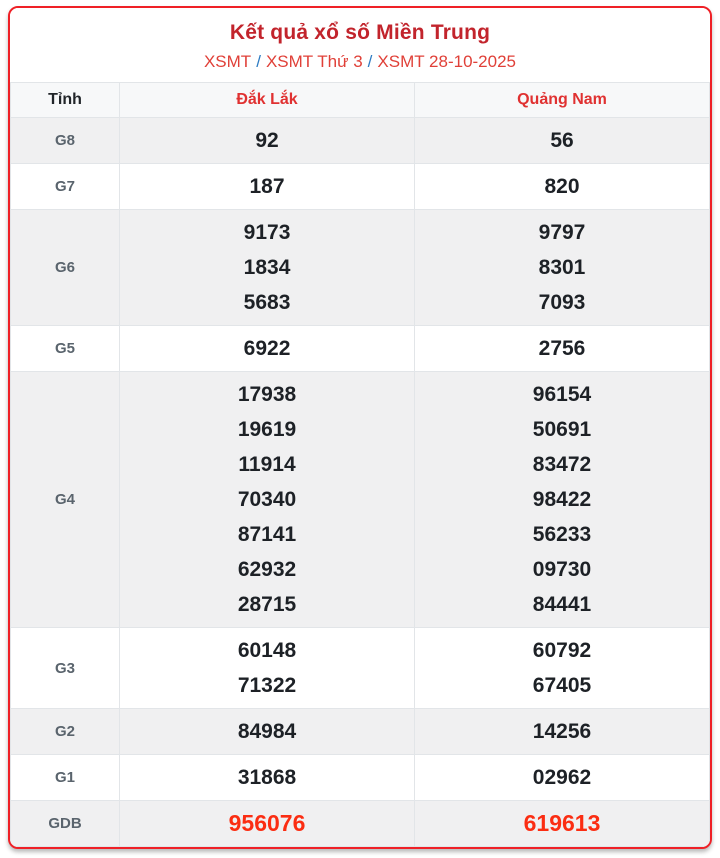  I want to click on lottery-number: 2756, so click(562, 348).